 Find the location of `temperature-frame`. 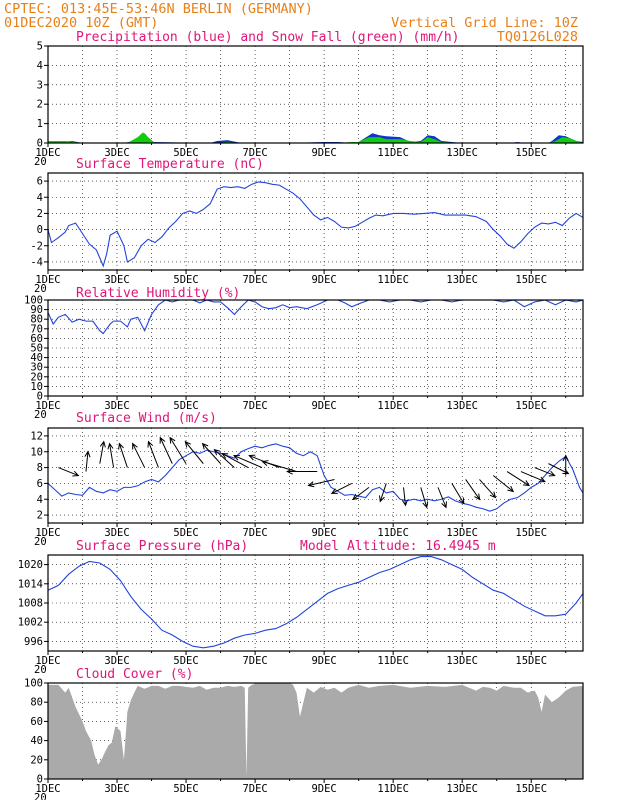

temperature-frame is located at coordinates (315, 221).